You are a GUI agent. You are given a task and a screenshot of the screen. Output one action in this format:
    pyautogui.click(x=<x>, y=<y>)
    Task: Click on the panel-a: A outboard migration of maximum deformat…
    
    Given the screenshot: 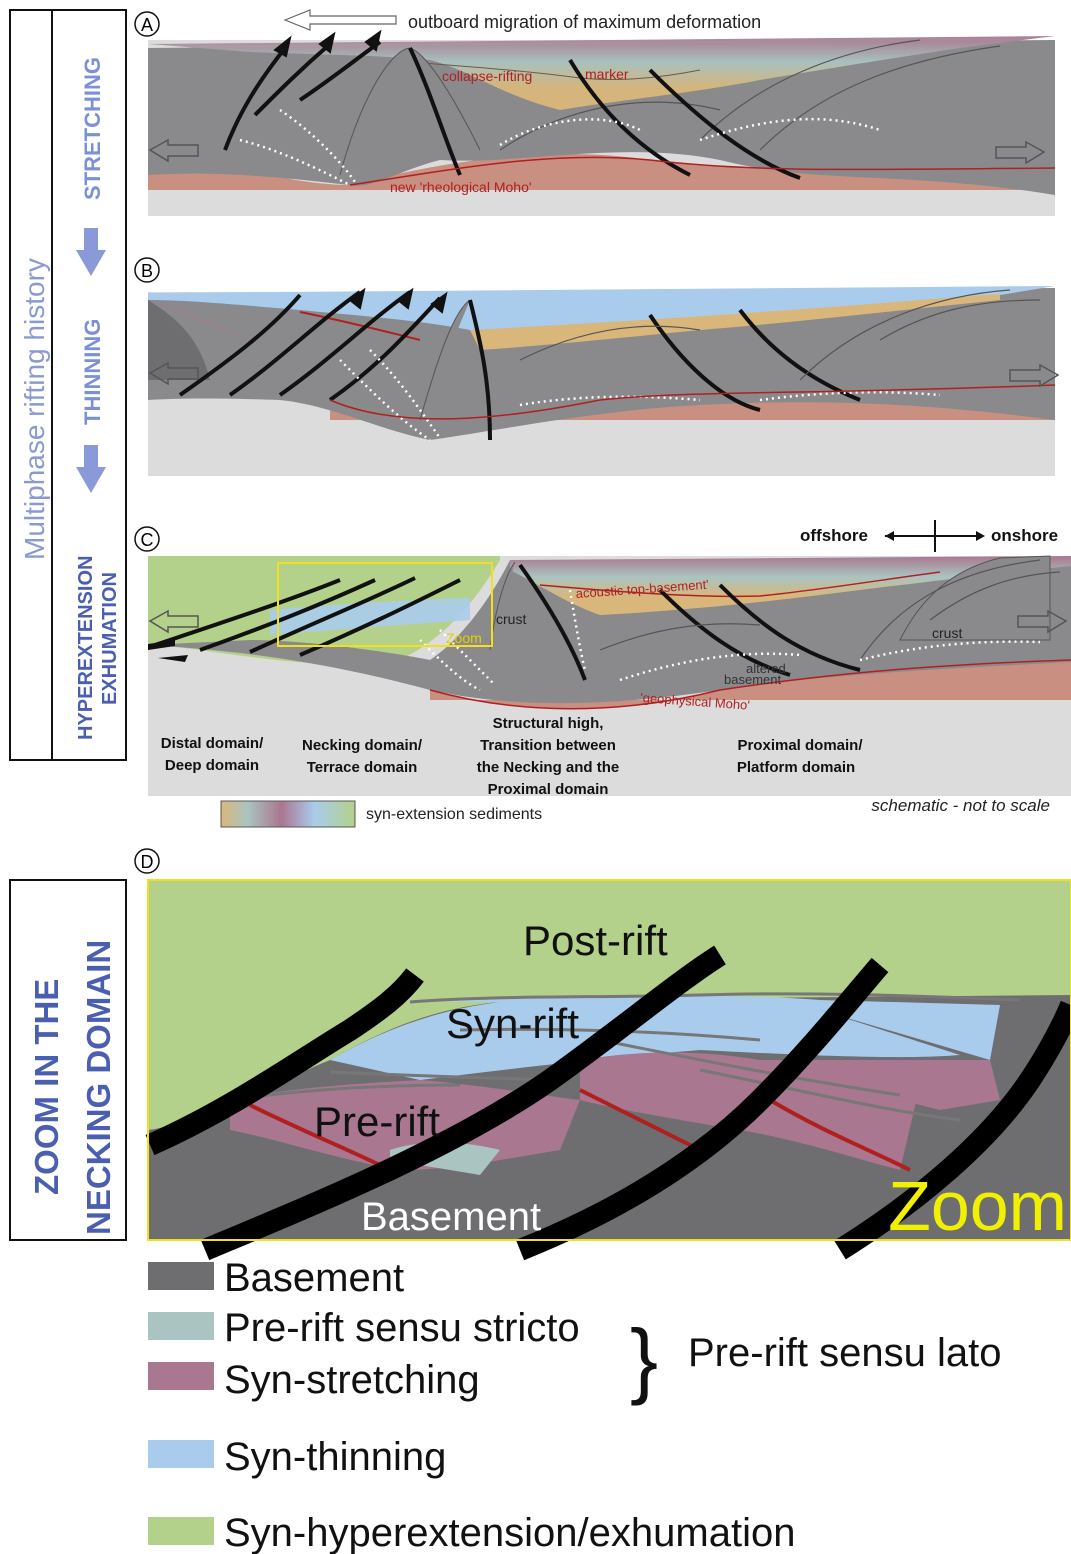 What is the action you would take?
    pyautogui.click(x=595, y=112)
    